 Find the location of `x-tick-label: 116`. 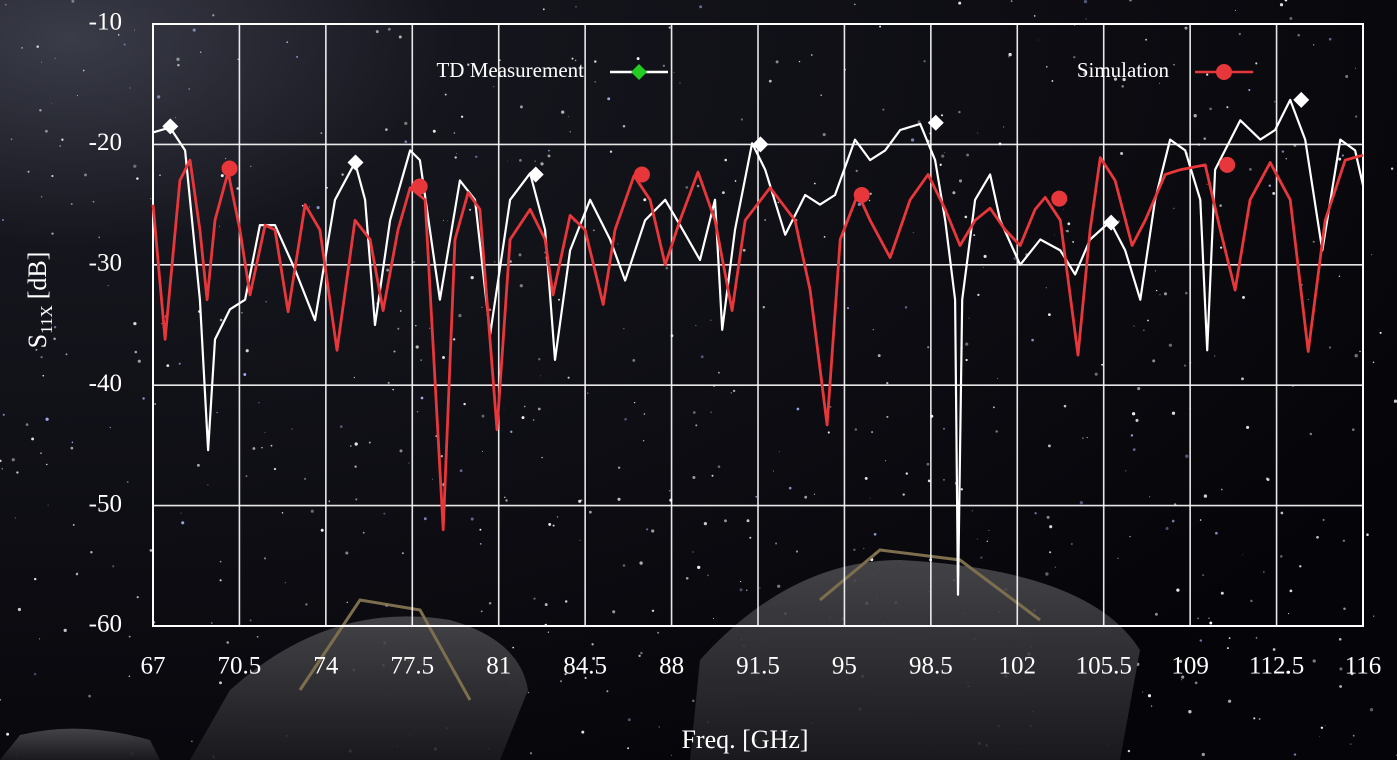

x-tick-label: 116 is located at coordinates (1363, 666).